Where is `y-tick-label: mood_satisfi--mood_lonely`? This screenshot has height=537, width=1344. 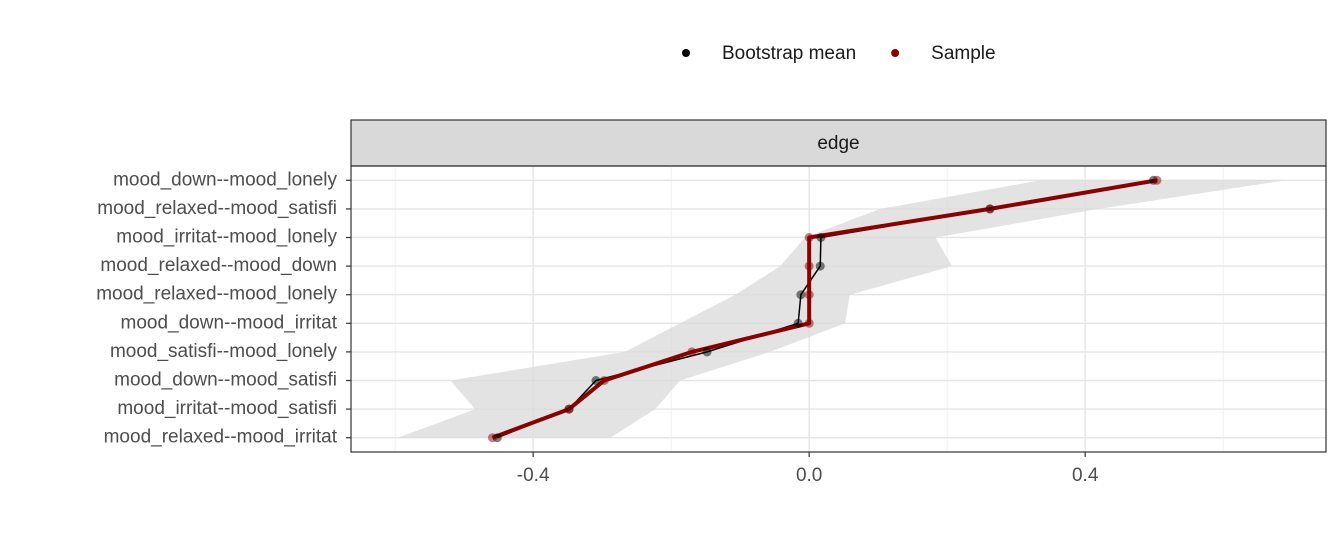 y-tick-label: mood_satisfi--mood_lonely is located at coordinates (224, 351).